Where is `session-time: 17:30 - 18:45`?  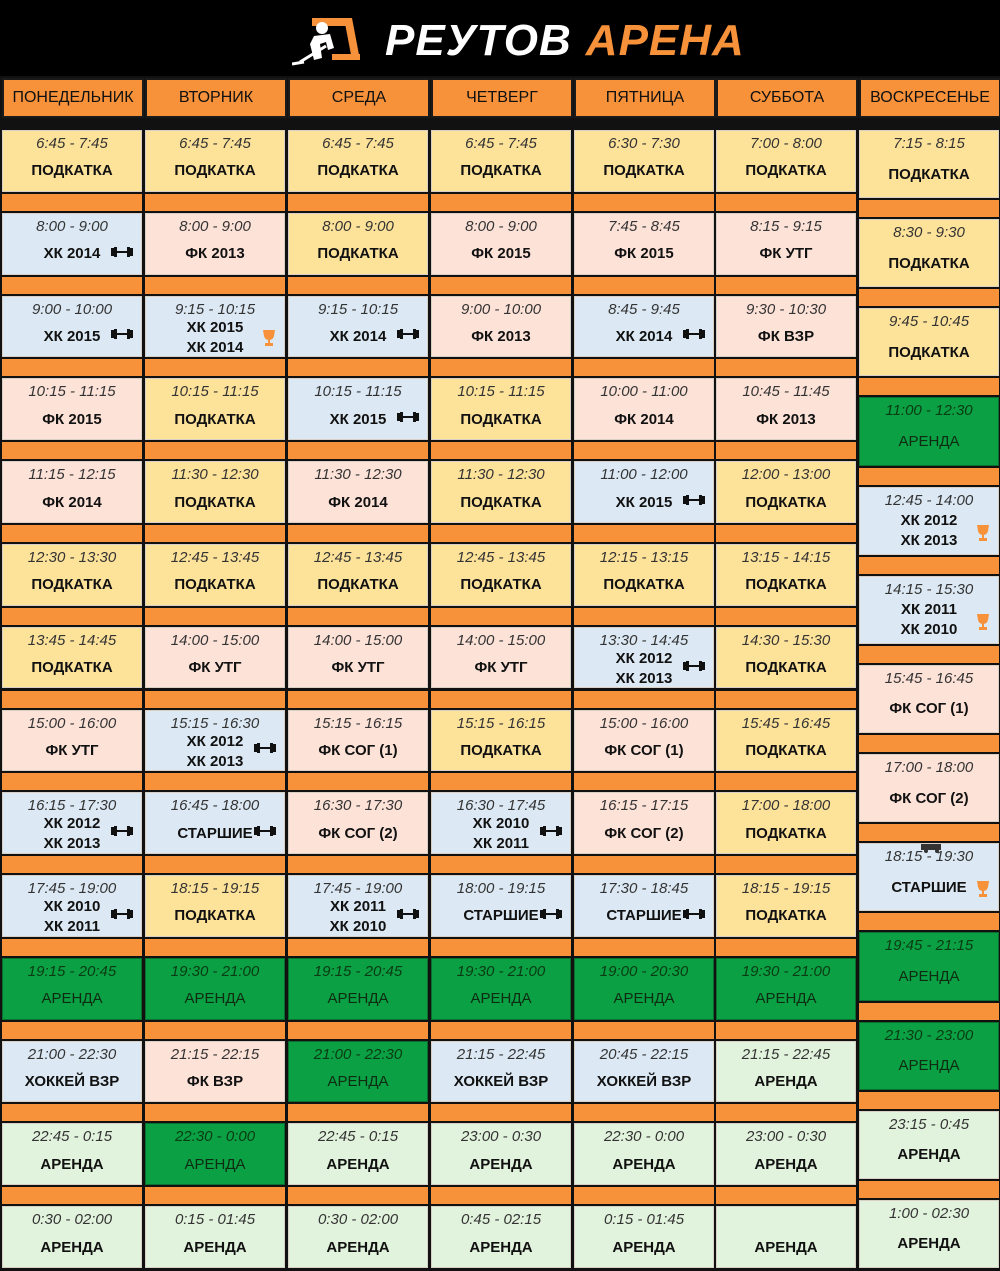 session-time: 17:30 - 18:45 is located at coordinates (644, 889).